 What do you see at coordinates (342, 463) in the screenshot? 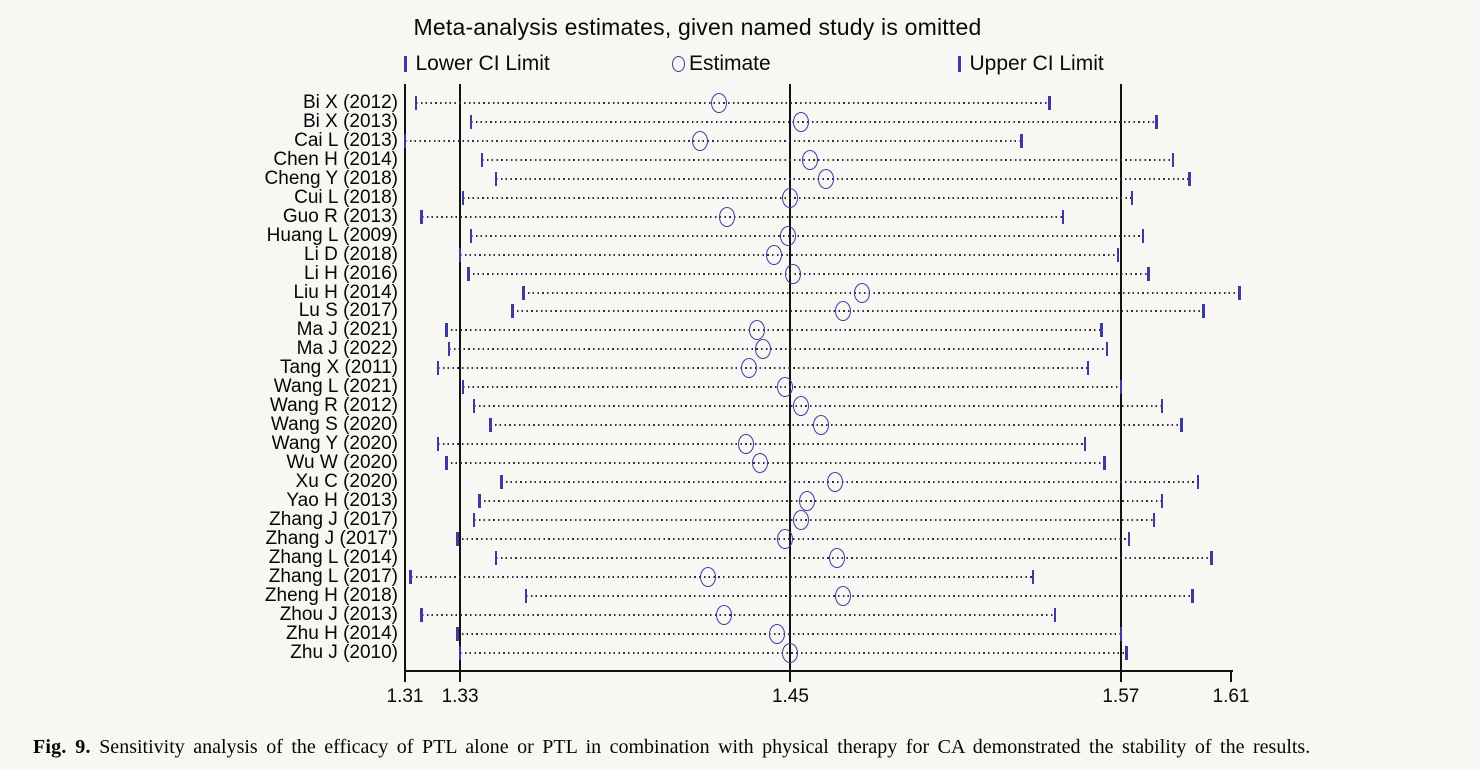
I see `study-label: Wu W (2020)` at bounding box center [342, 463].